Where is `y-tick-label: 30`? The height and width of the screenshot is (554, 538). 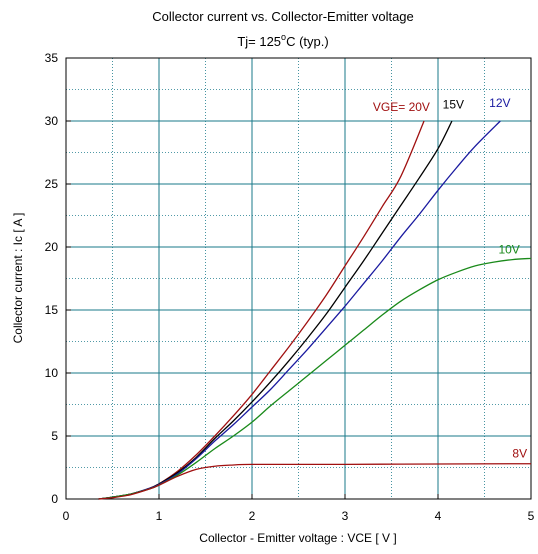
y-tick-label: 30 is located at coordinates (52, 121).